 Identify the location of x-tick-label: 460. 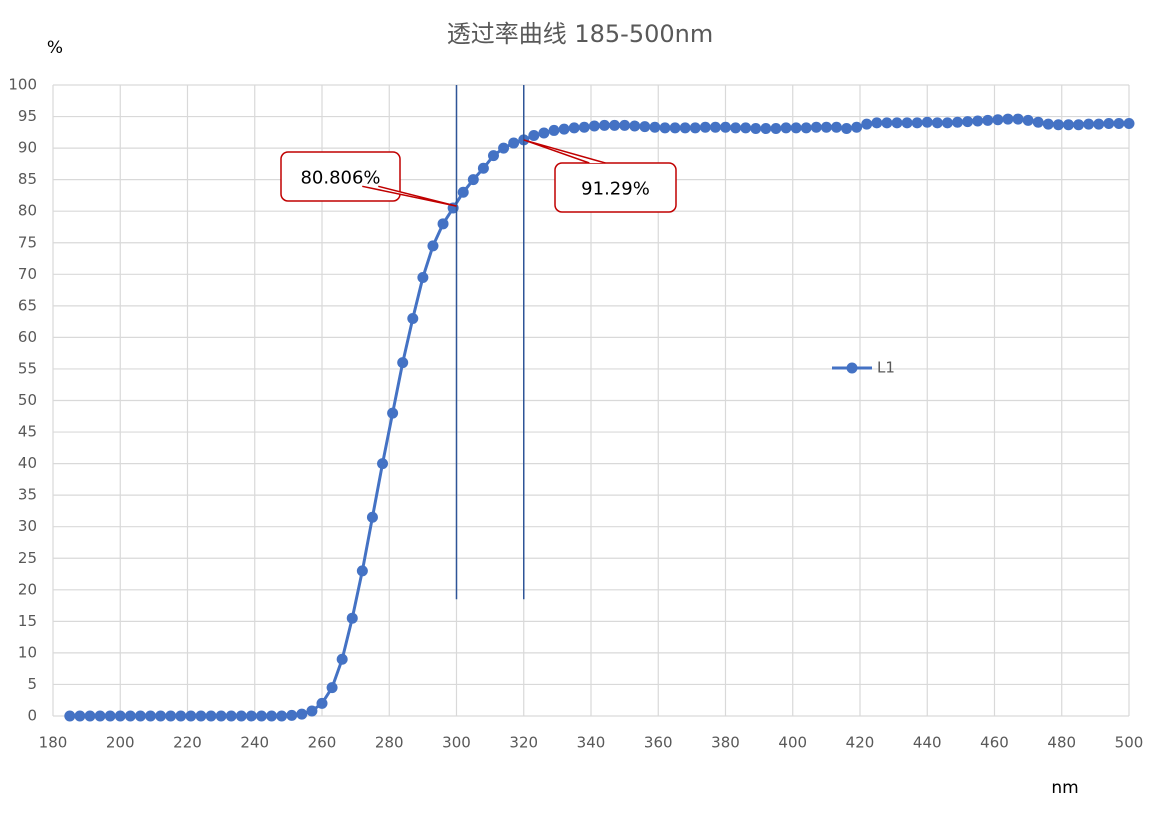
(994, 743).